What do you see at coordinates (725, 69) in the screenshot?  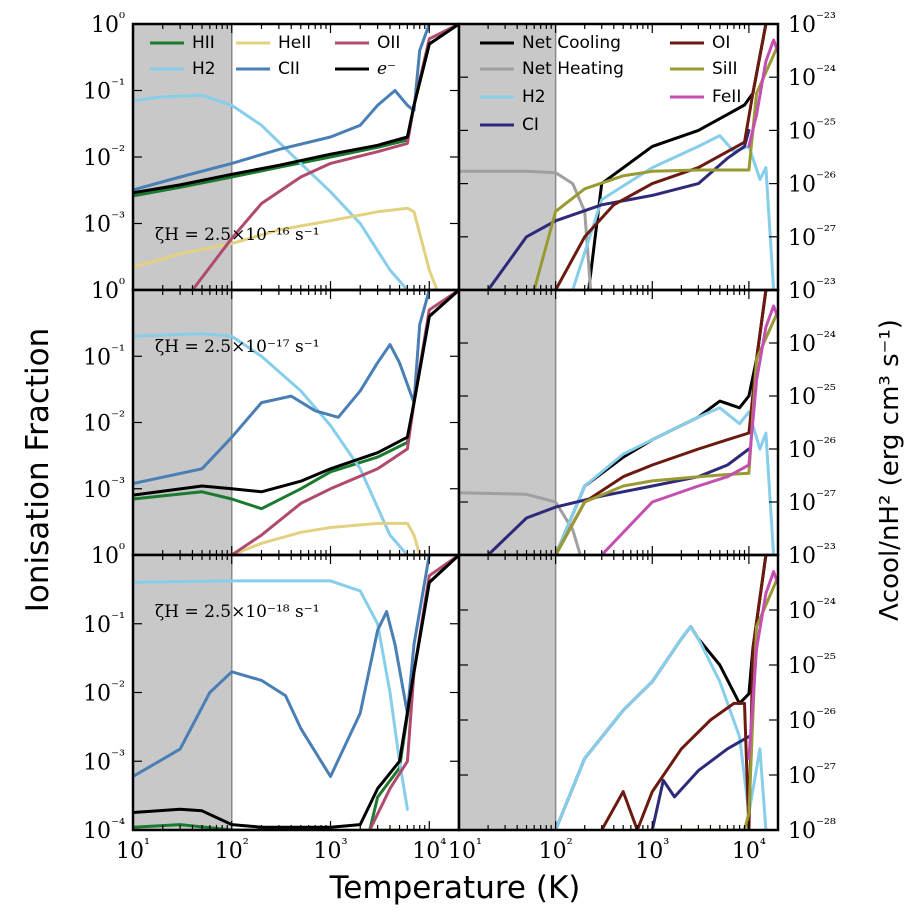 I see `legend-label: SiII` at bounding box center [725, 69].